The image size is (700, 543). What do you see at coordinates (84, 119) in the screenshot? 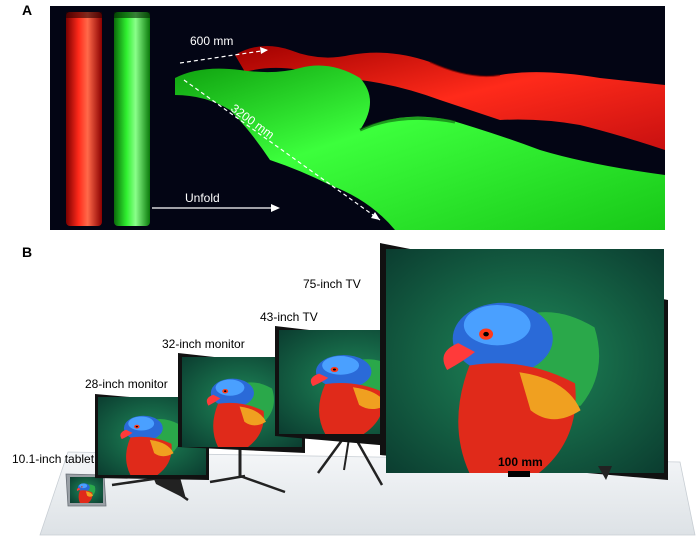
I see `red-rolled-tube` at bounding box center [84, 119].